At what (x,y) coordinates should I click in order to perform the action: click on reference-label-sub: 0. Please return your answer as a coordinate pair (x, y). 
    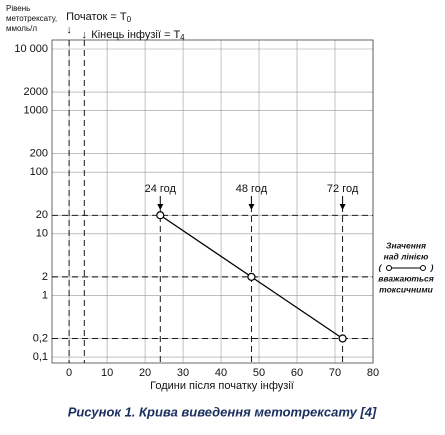
    Looking at the image, I should click on (129, 19).